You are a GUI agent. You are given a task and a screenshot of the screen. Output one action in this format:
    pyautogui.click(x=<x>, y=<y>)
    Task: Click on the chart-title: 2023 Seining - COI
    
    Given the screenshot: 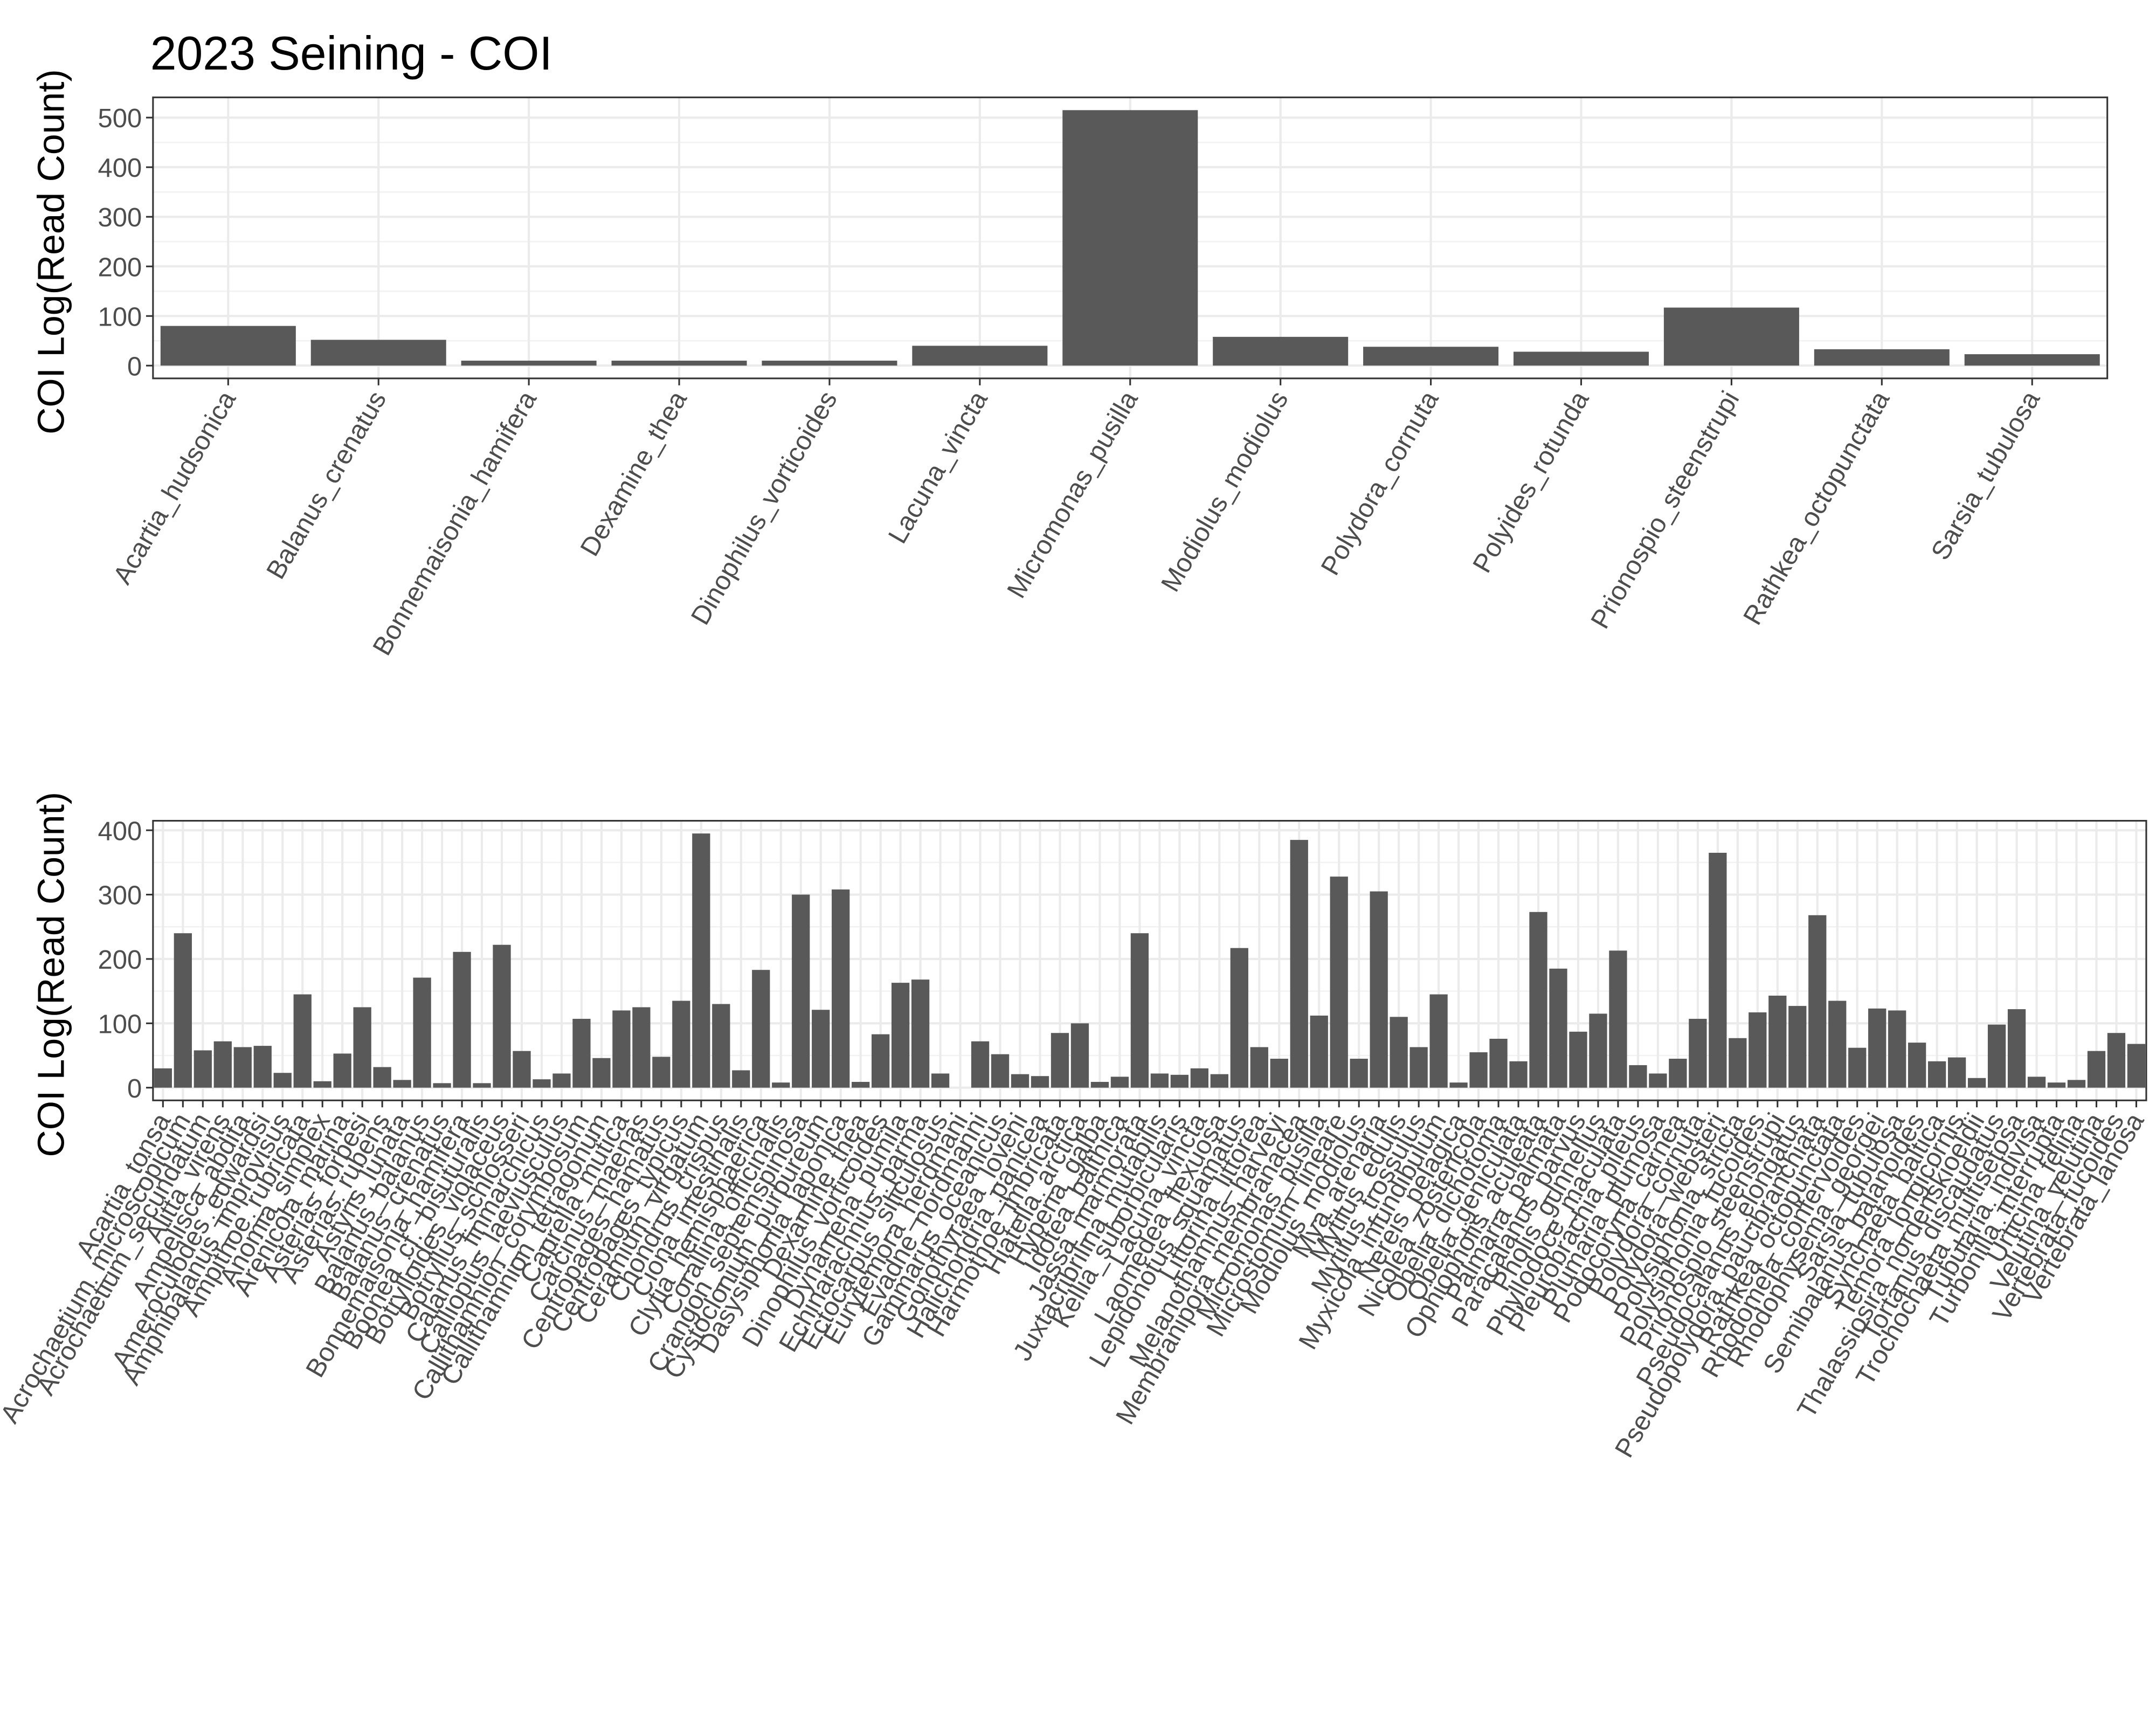 What is the action you would take?
    pyautogui.click(x=351, y=53)
    